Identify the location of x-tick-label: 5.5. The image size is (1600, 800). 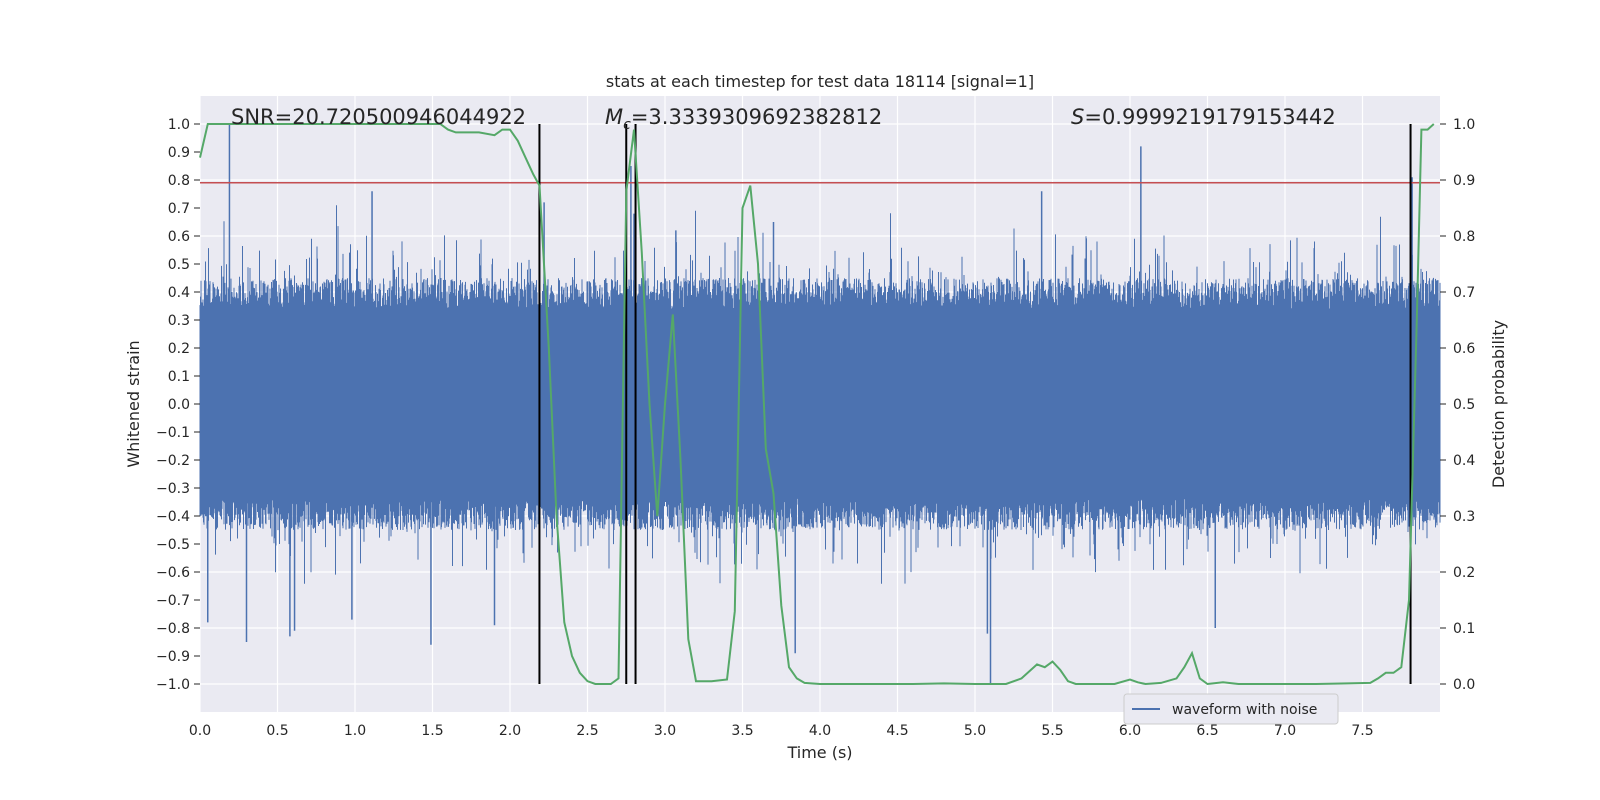
(1052, 731).